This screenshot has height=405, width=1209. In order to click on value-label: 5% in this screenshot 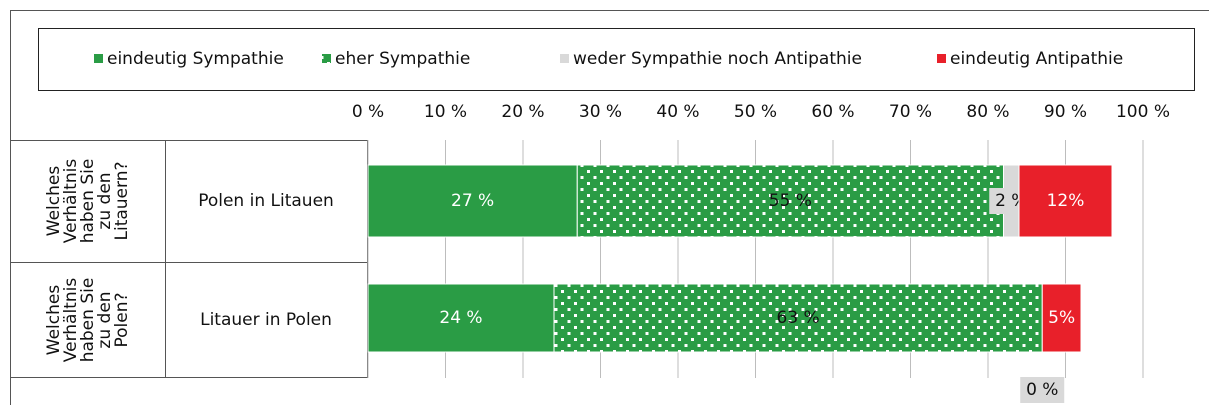, I will do `click(1061, 318)`.